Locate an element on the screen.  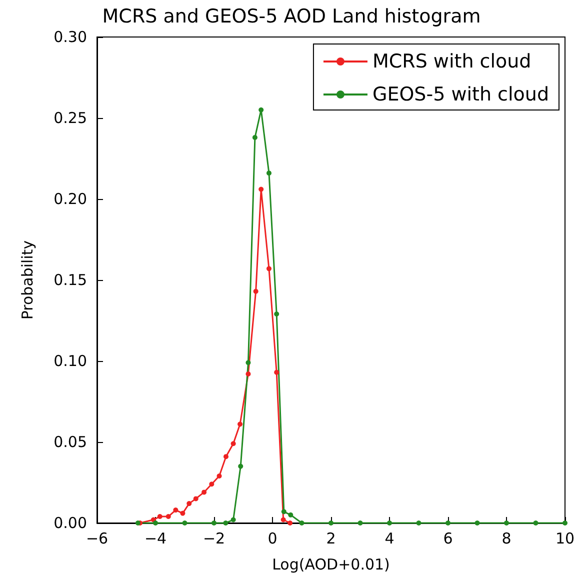
y-tick-label: 0.15 is located at coordinates (70, 280).